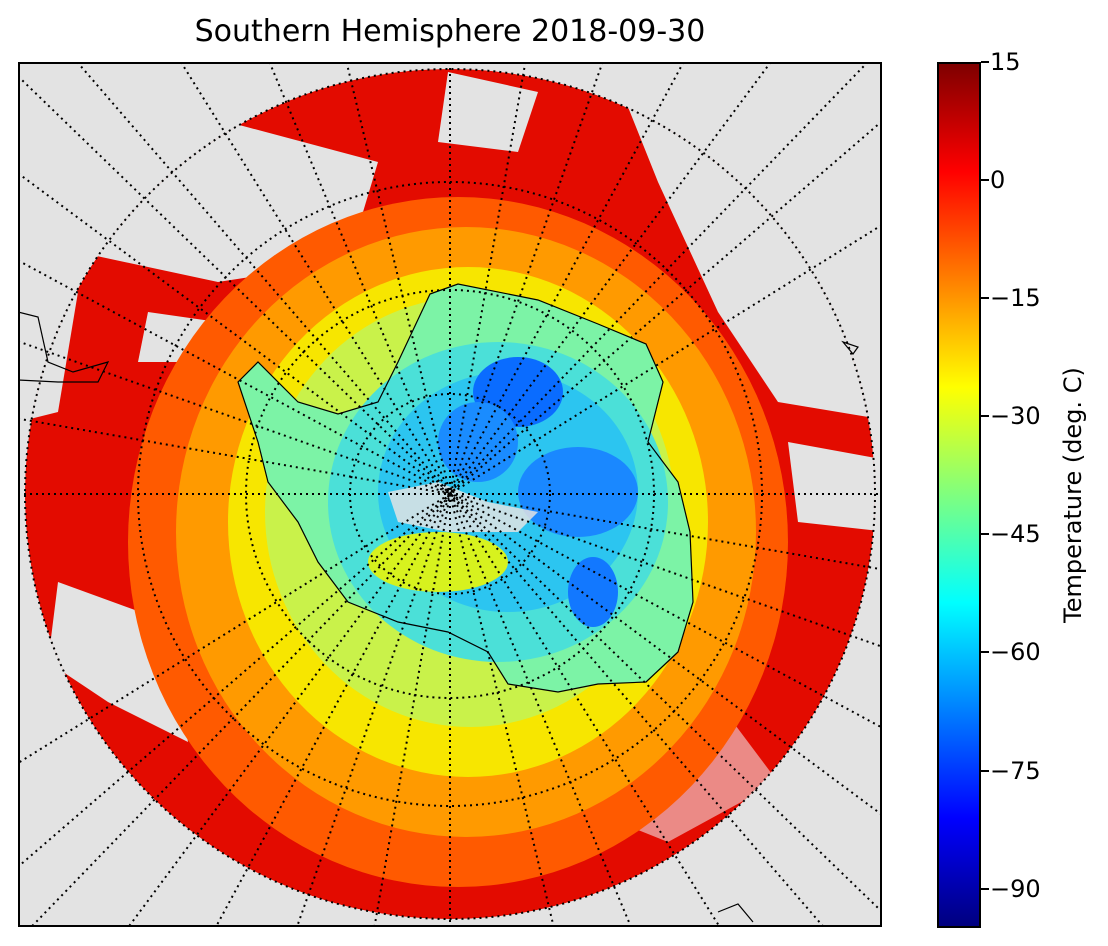  What do you see at coordinates (1015, 298) in the screenshot?
I see `colorbar-tick-label: −15` at bounding box center [1015, 298].